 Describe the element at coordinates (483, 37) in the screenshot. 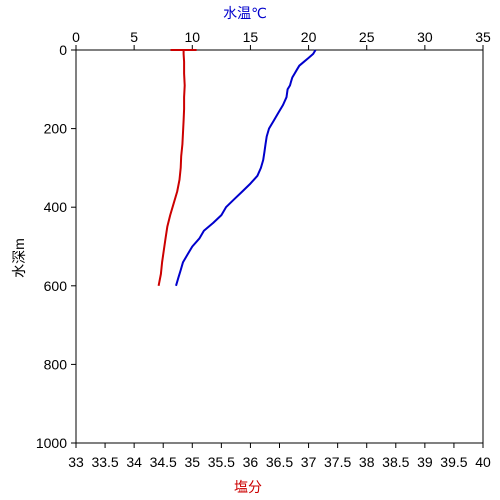

I see `top-tick-label: 35` at that location.